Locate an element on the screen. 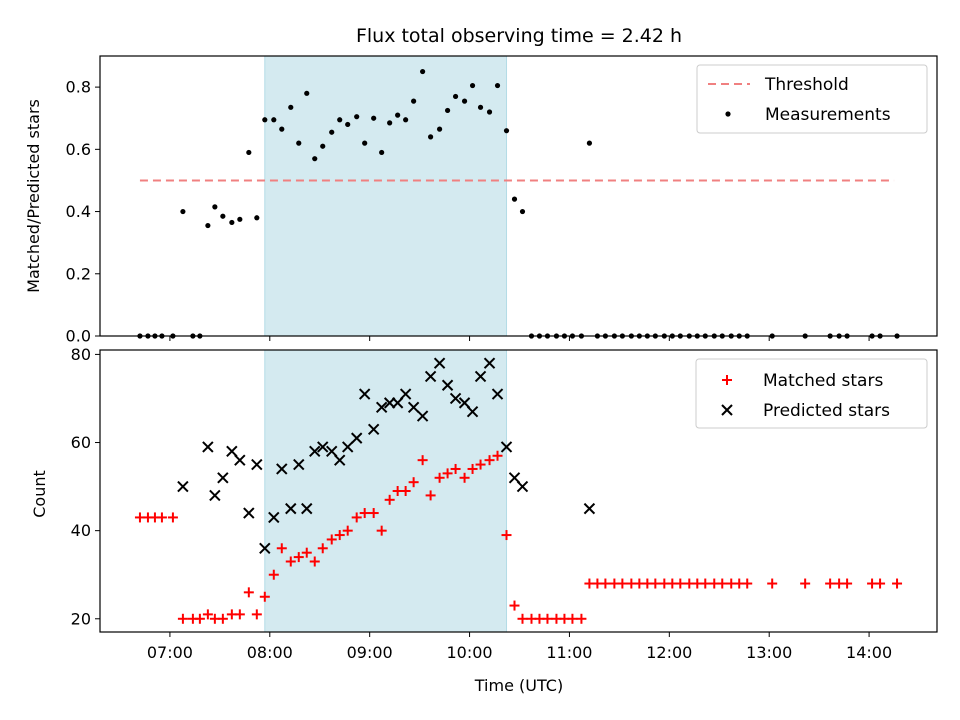 Image resolution: width=960 pixels, height=720 pixels. bottom-legend-box is located at coordinates (811, 393).